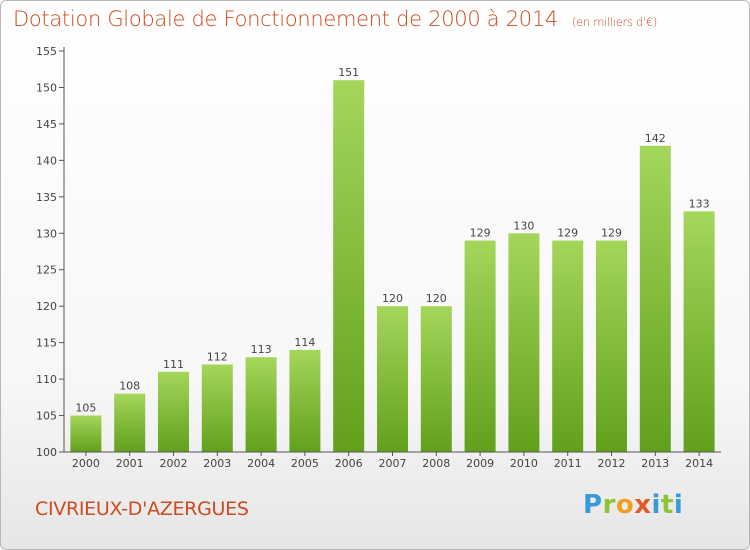  Describe the element at coordinates (46, 160) in the screenshot. I see `y-tick-label: 140` at that location.